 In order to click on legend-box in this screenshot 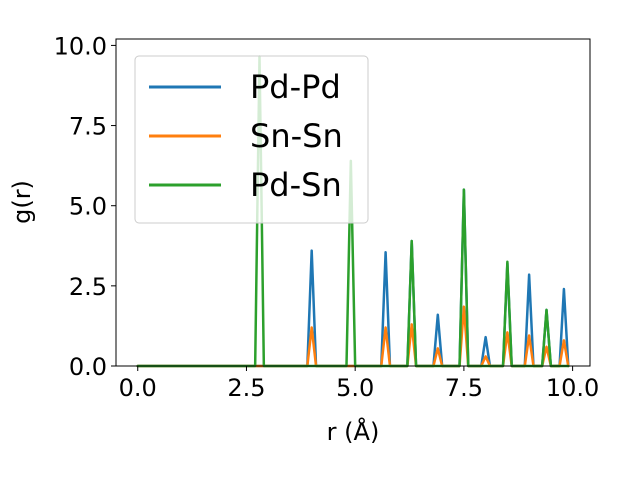, I will do `click(251, 139)`.